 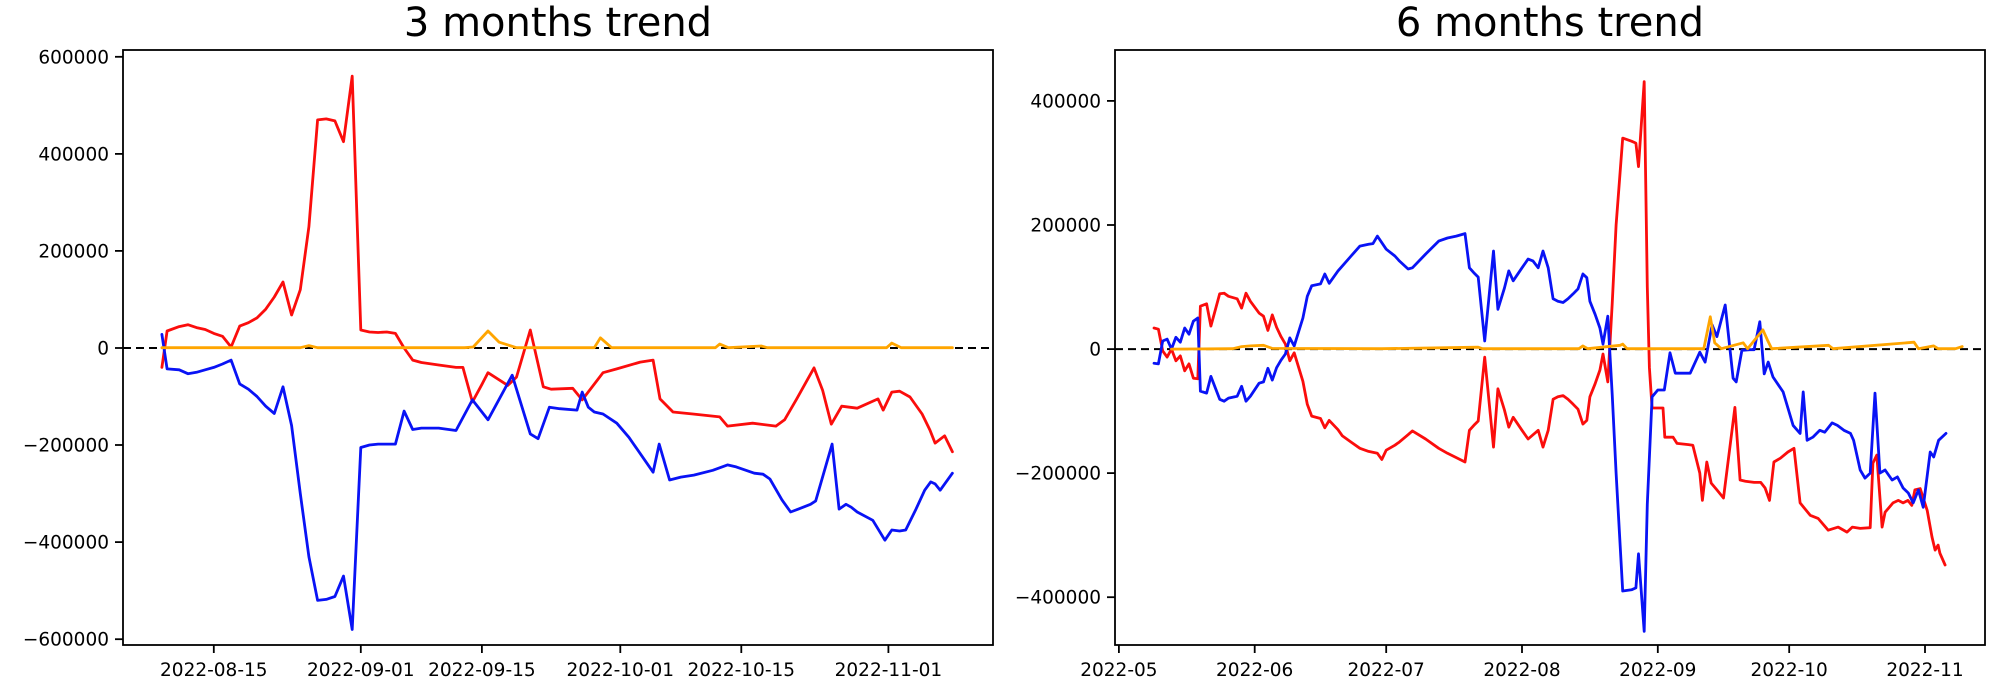 What do you see at coordinates (1058, 598) in the screenshot?
I see `chart1-y-tick-label: −400000` at bounding box center [1058, 598].